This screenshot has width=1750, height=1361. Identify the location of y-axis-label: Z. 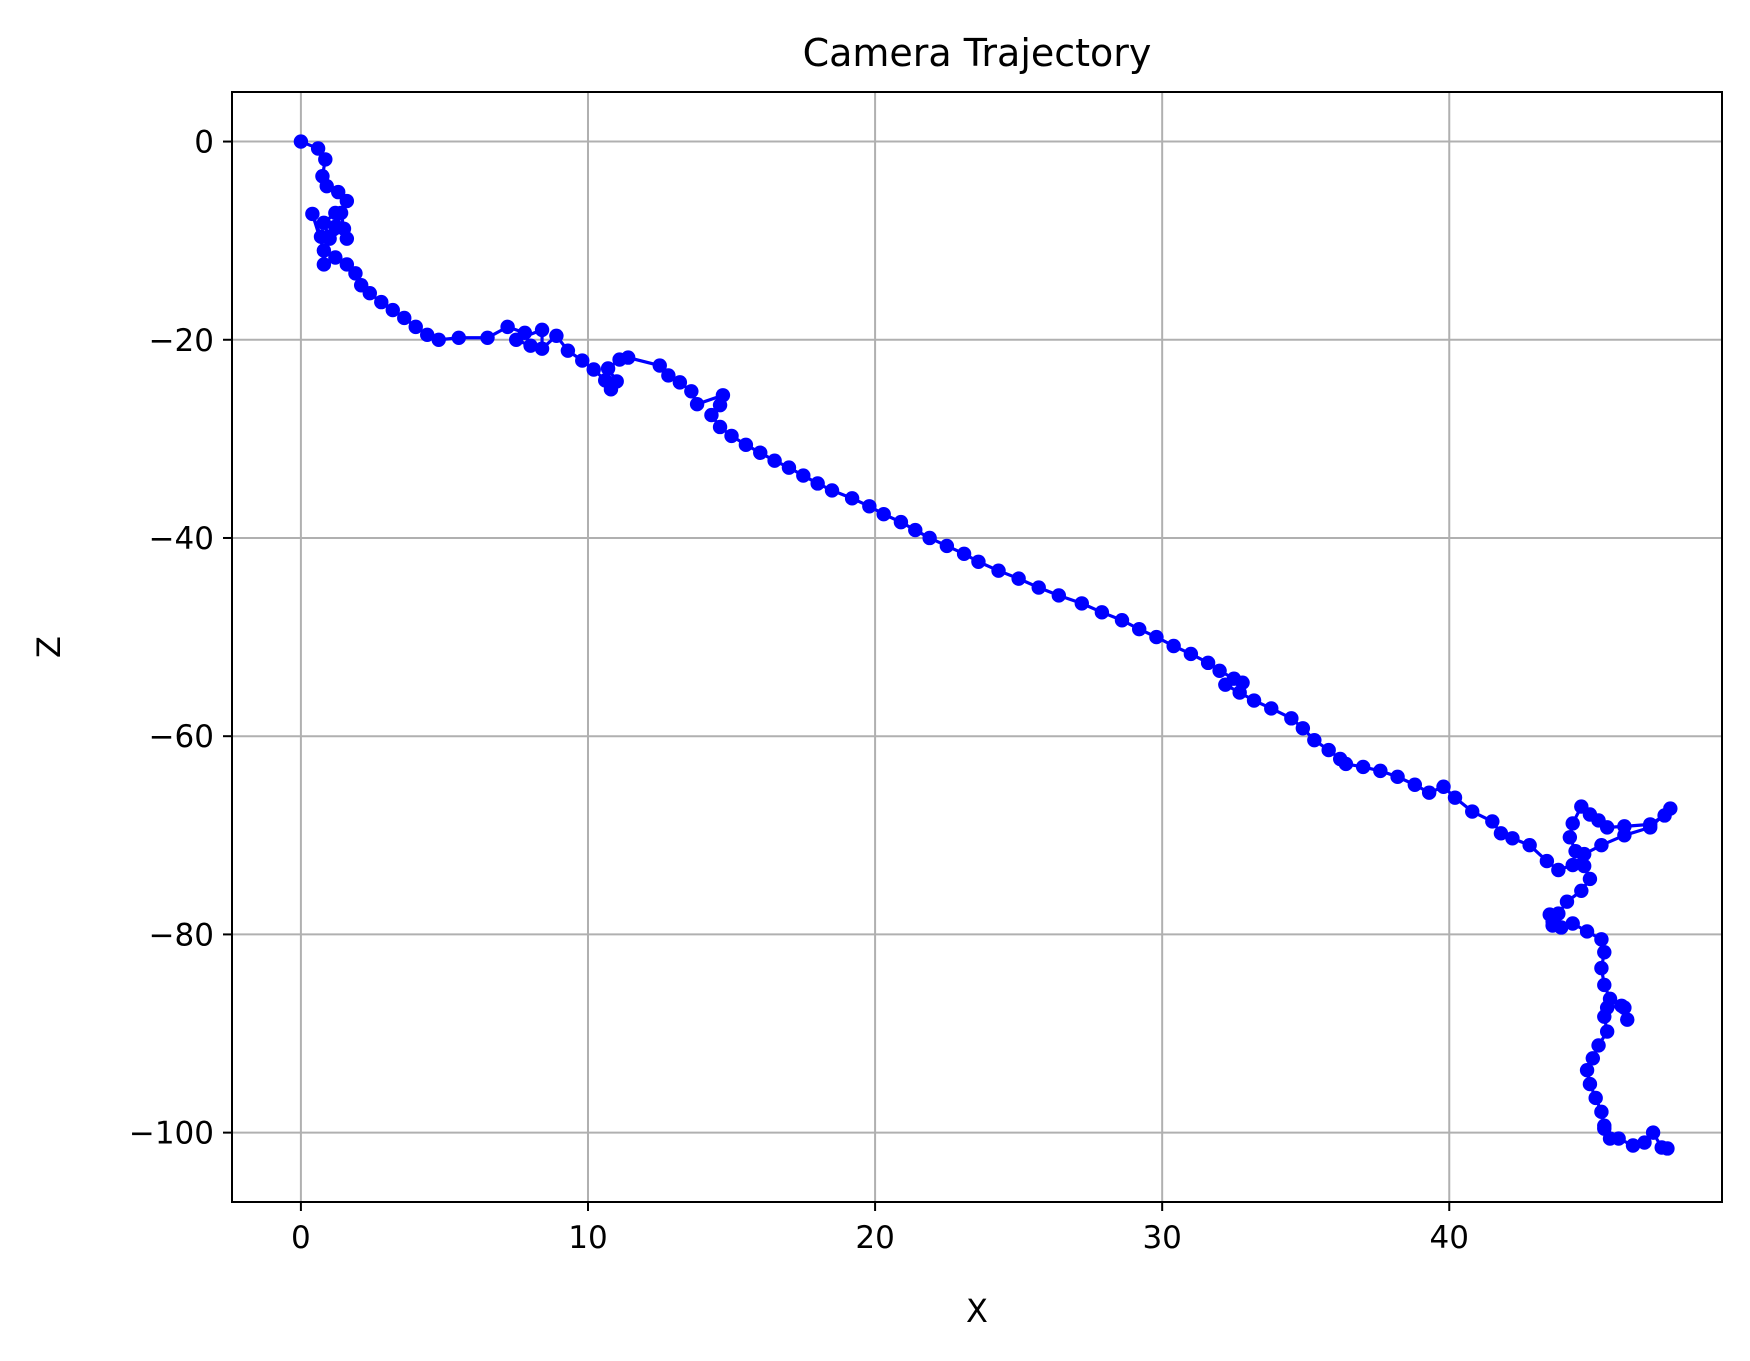
(49, 647).